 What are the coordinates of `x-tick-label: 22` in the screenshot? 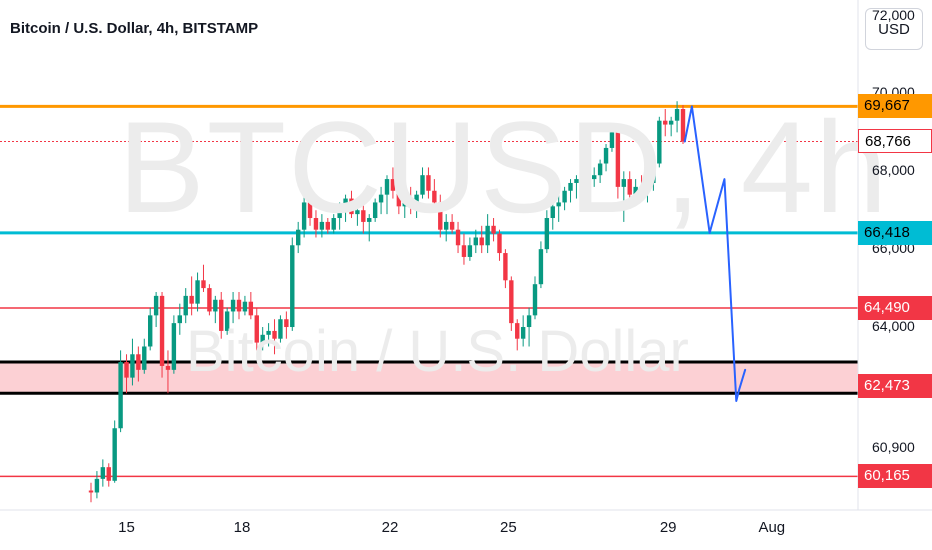 It's located at (390, 527).